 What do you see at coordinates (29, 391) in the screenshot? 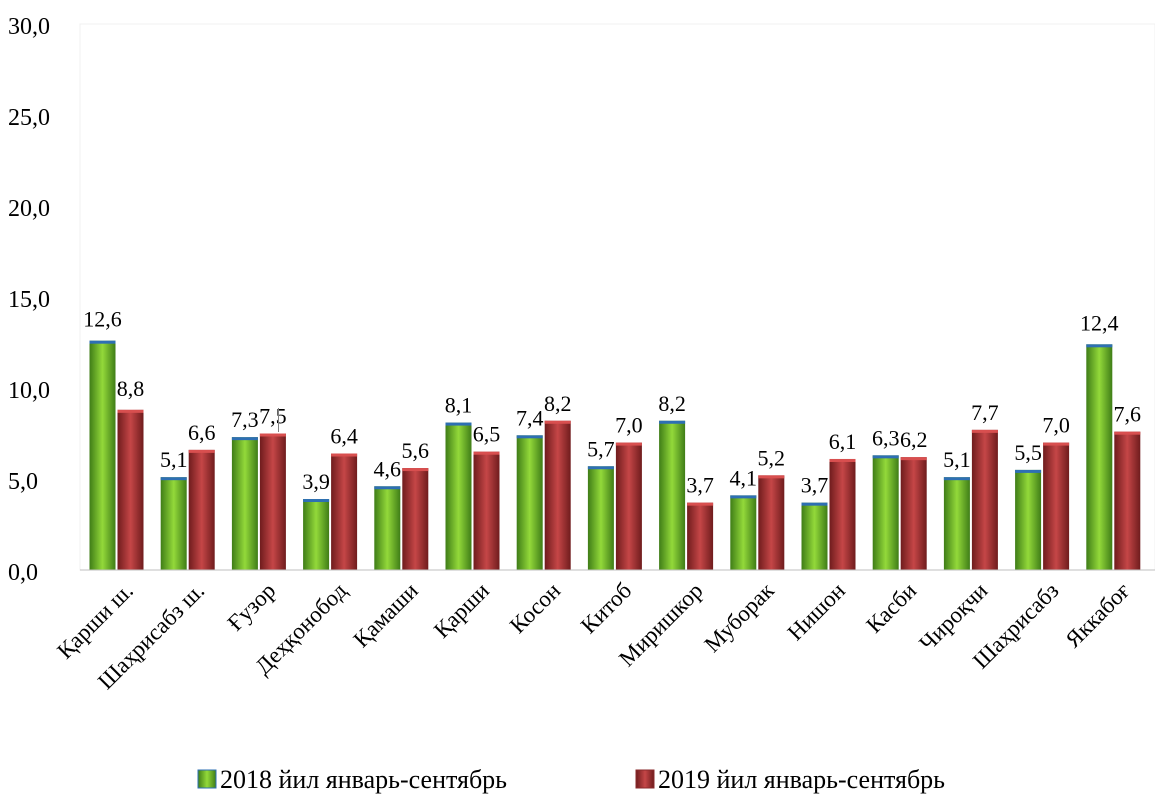
I see `y-tick-label: 10,0` at bounding box center [29, 391].